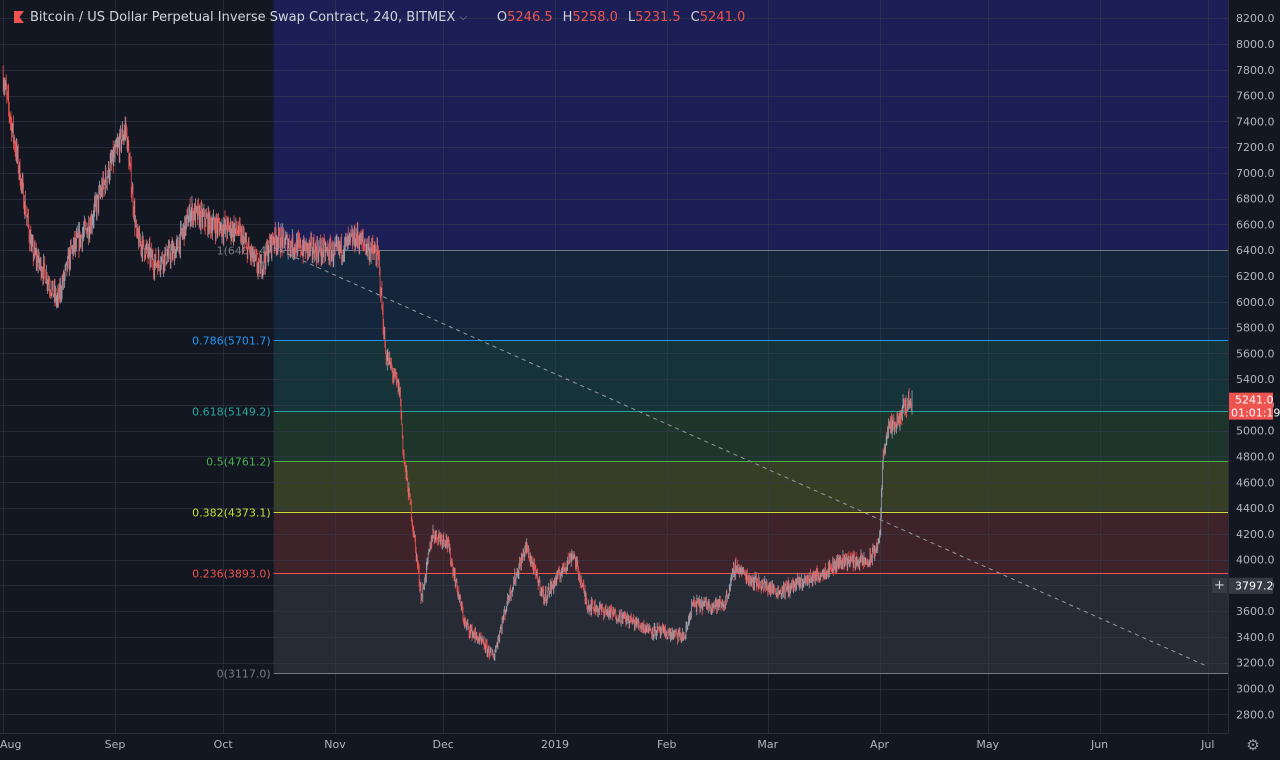  I want to click on fib-level-label: 0.382(4373.1), so click(231, 513).